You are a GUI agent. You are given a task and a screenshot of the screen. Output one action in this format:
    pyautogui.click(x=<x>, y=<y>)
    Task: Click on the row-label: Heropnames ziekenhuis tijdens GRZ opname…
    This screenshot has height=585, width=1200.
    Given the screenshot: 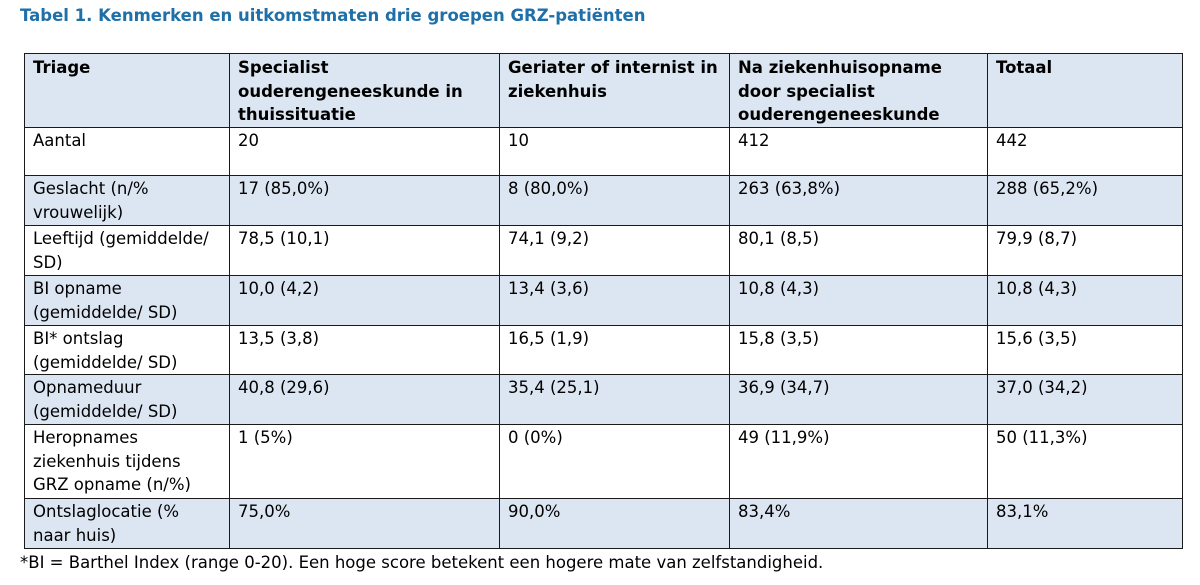 What is the action you would take?
    pyautogui.click(x=127, y=461)
    